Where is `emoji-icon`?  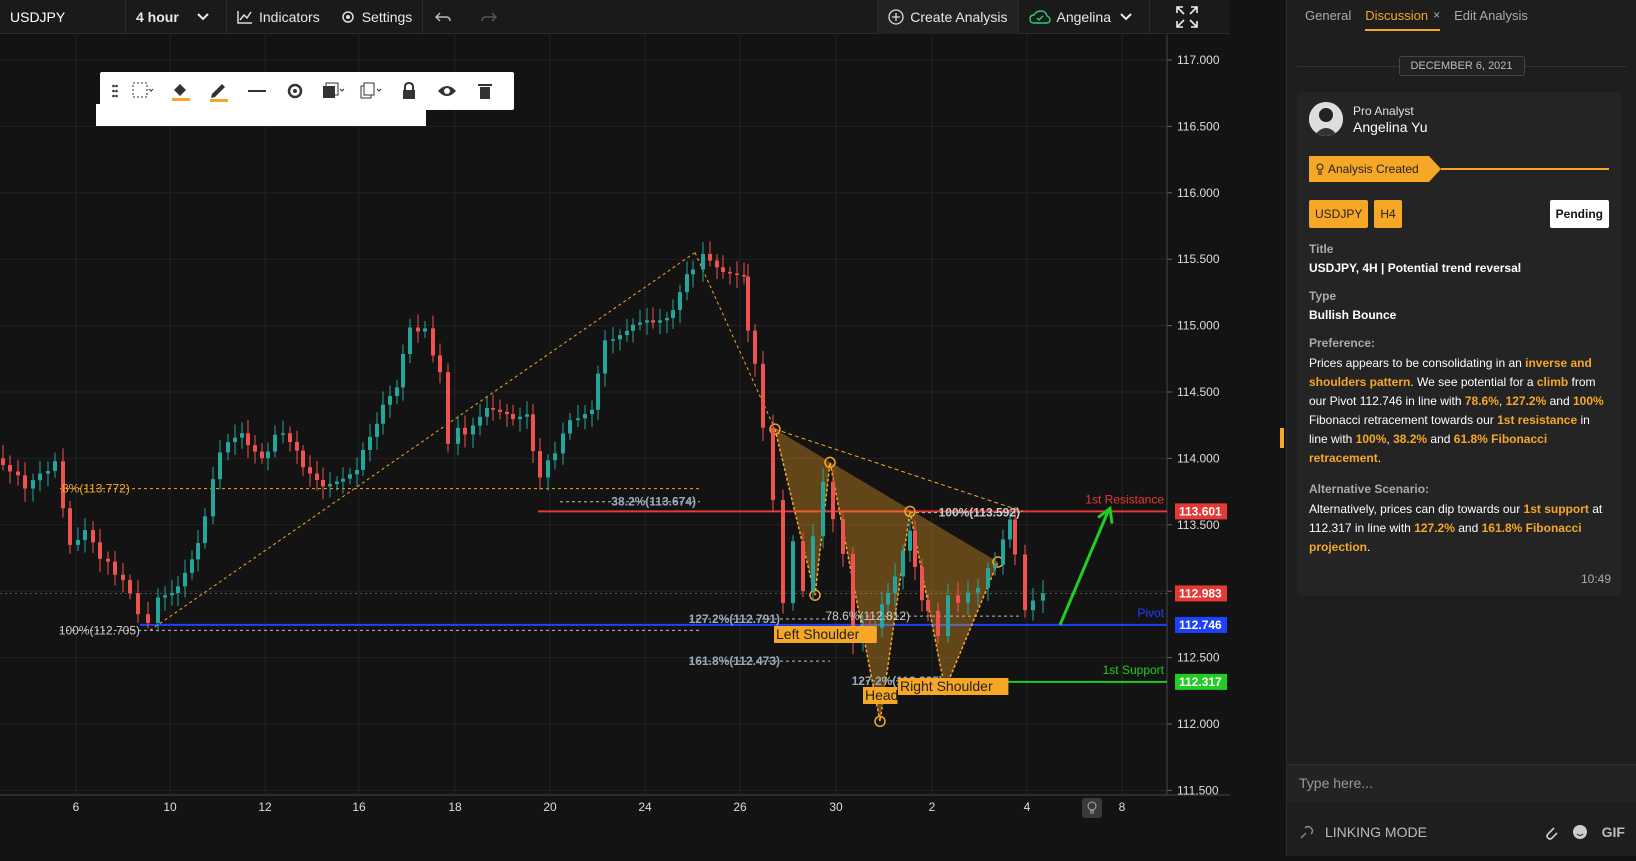 emoji-icon is located at coordinates (1580, 832).